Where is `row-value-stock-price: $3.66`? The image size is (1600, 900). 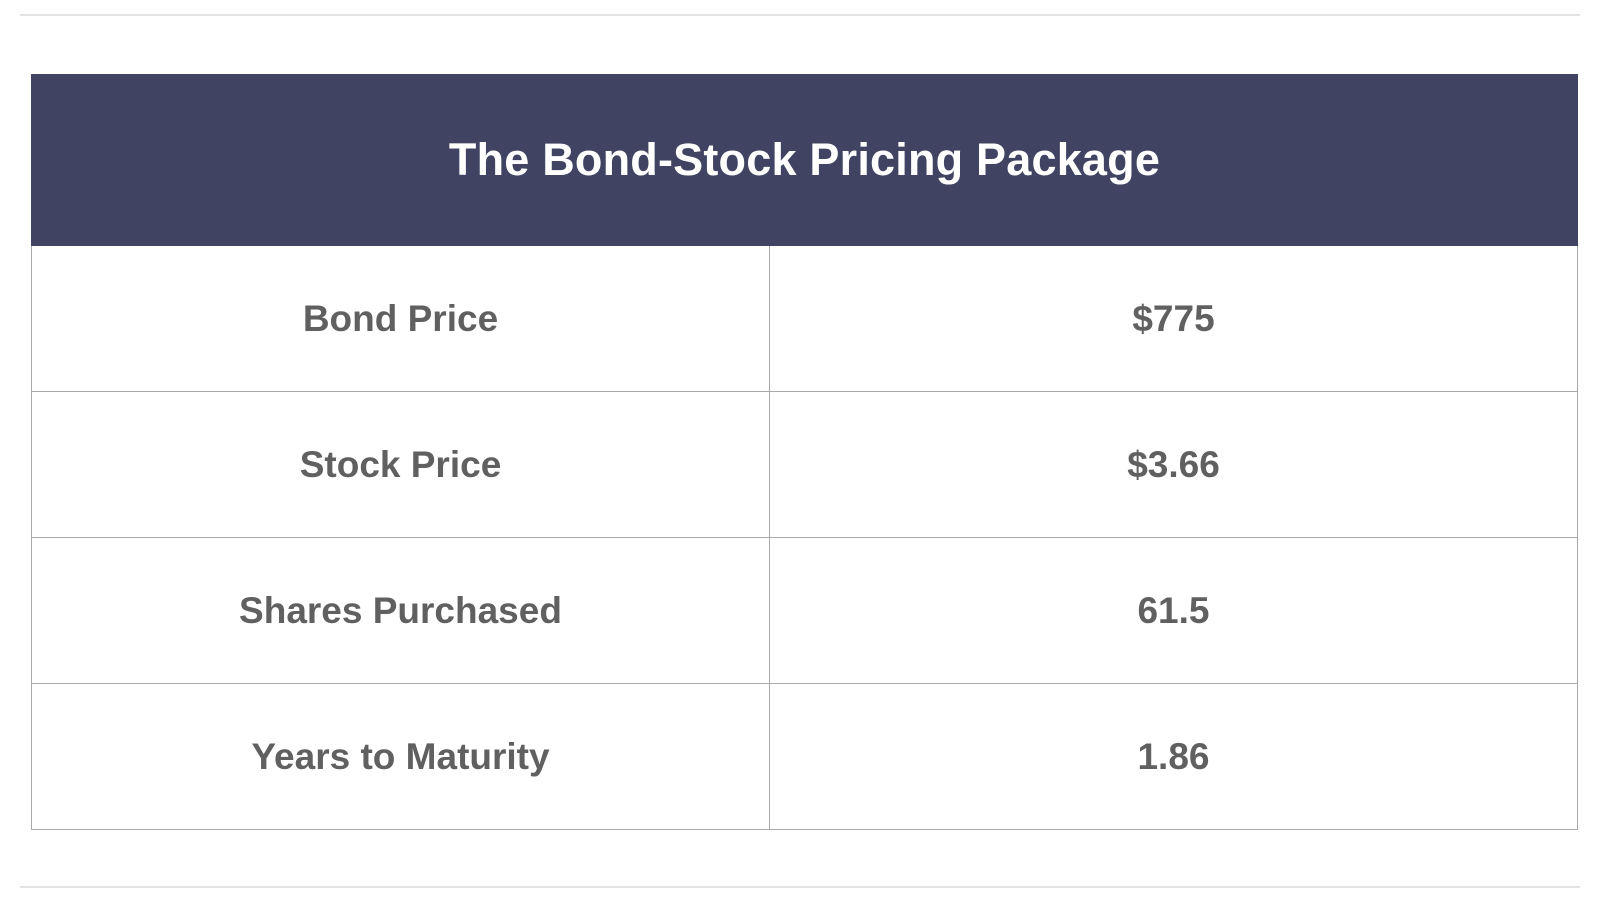 row-value-stock-price: $3.66 is located at coordinates (1173, 464).